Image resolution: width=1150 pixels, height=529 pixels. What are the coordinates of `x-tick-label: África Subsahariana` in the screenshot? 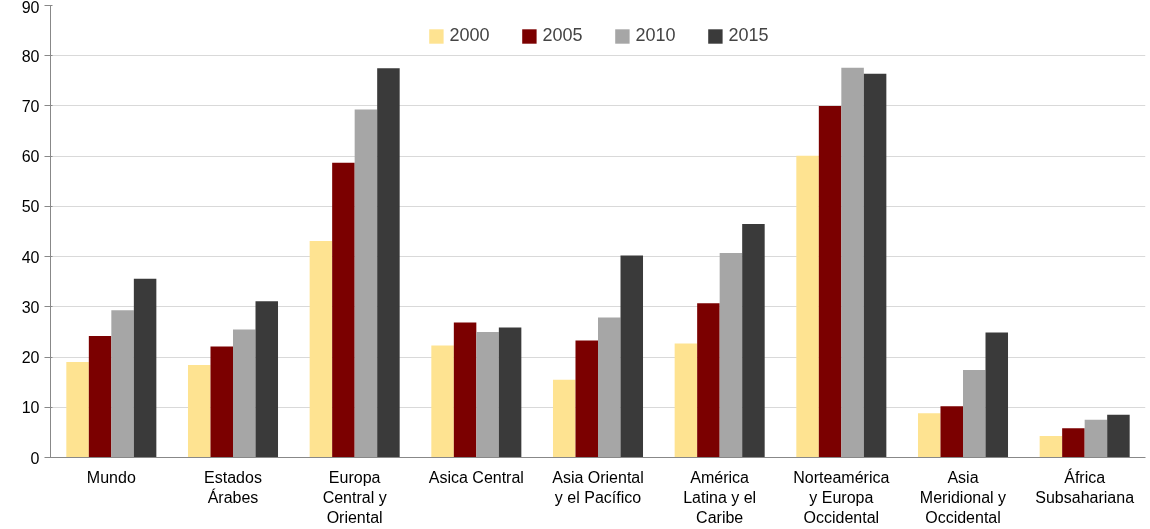 It's located at (1085, 486).